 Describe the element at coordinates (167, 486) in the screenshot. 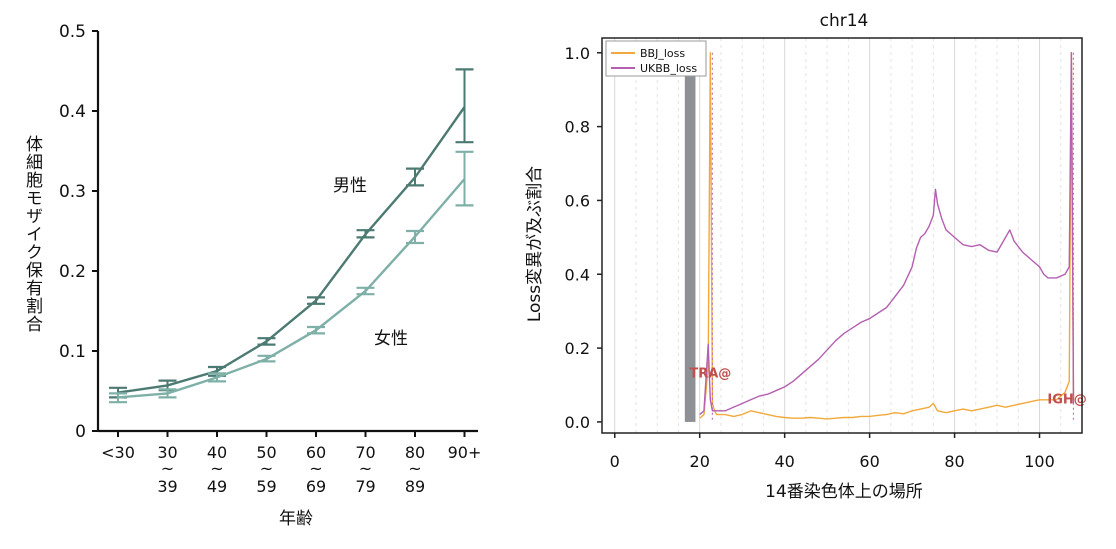

I see `x-tick-label: 39` at that location.